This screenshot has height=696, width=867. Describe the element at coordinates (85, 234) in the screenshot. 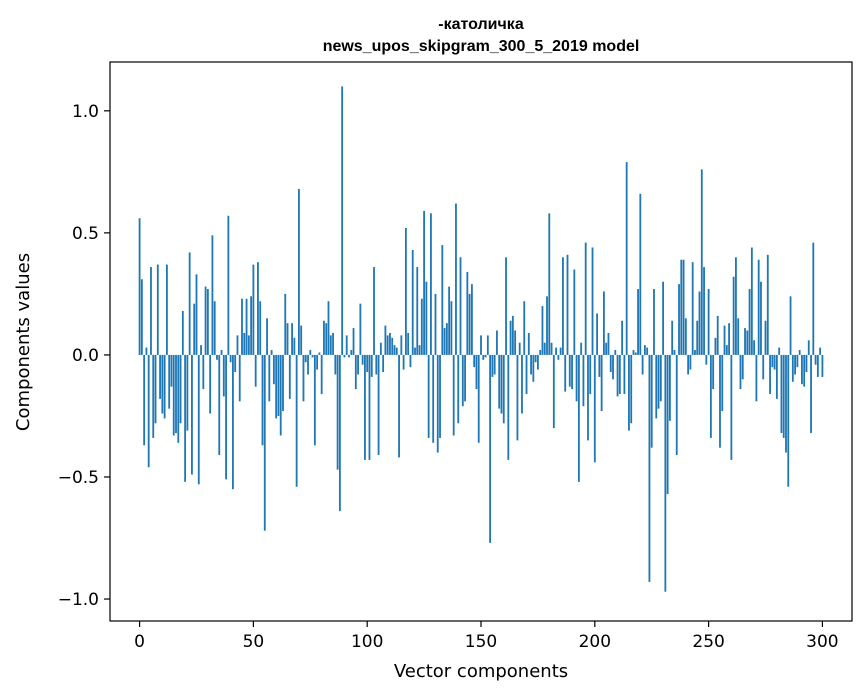

I see `y-tick-label: 0.5` at that location.